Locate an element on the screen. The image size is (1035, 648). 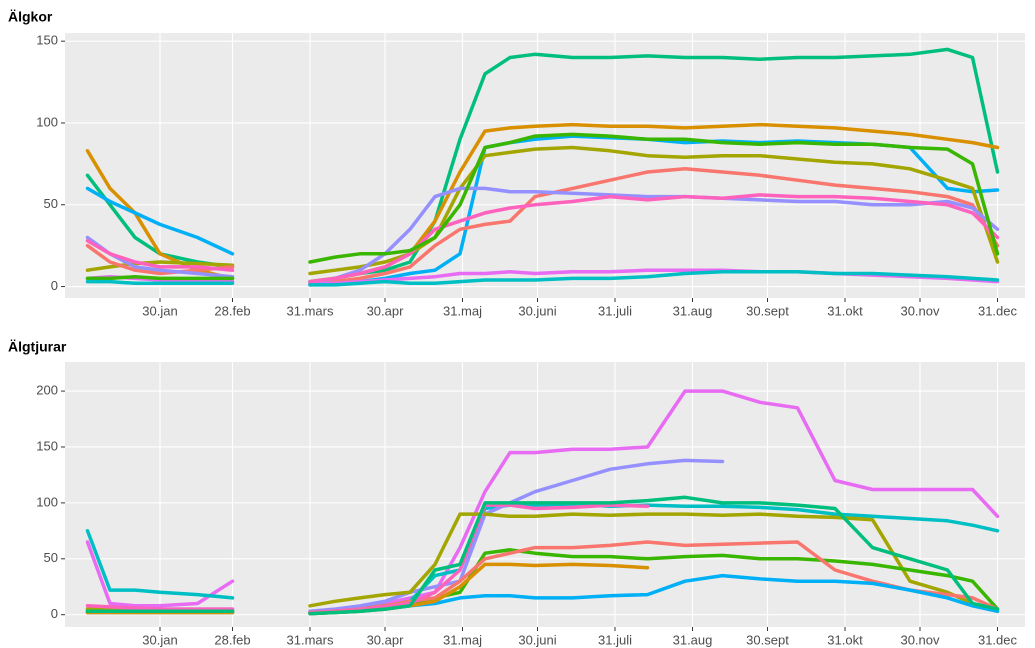
panel-title: Älgtjurar is located at coordinates (37, 347).